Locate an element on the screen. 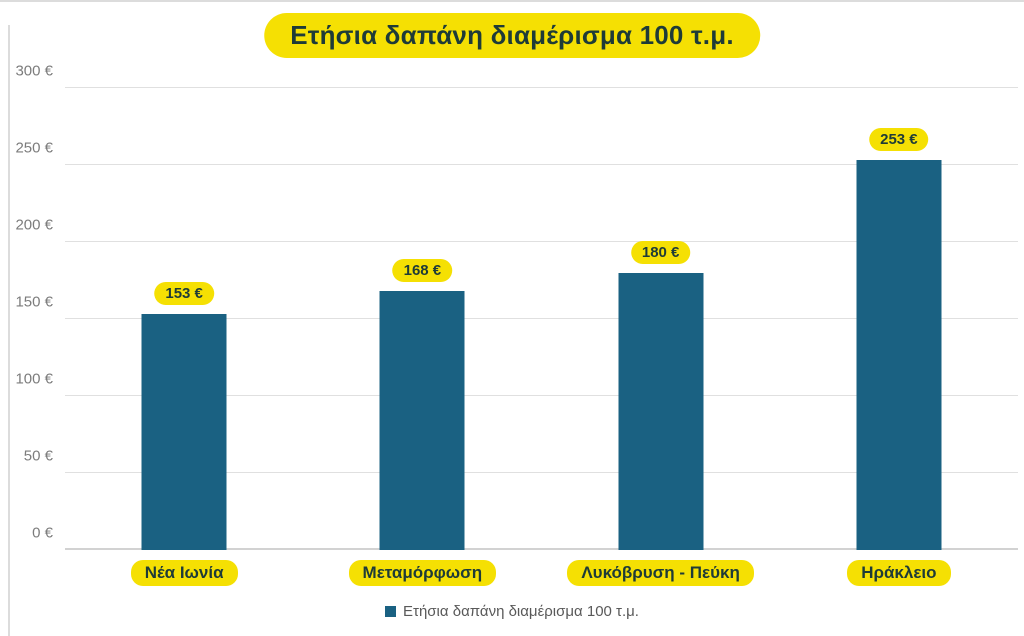 This screenshot has height=636, width=1024. legend: Ετήσια δαπάνη διαμέρισμα 100 τ.μ. is located at coordinates (512, 611).